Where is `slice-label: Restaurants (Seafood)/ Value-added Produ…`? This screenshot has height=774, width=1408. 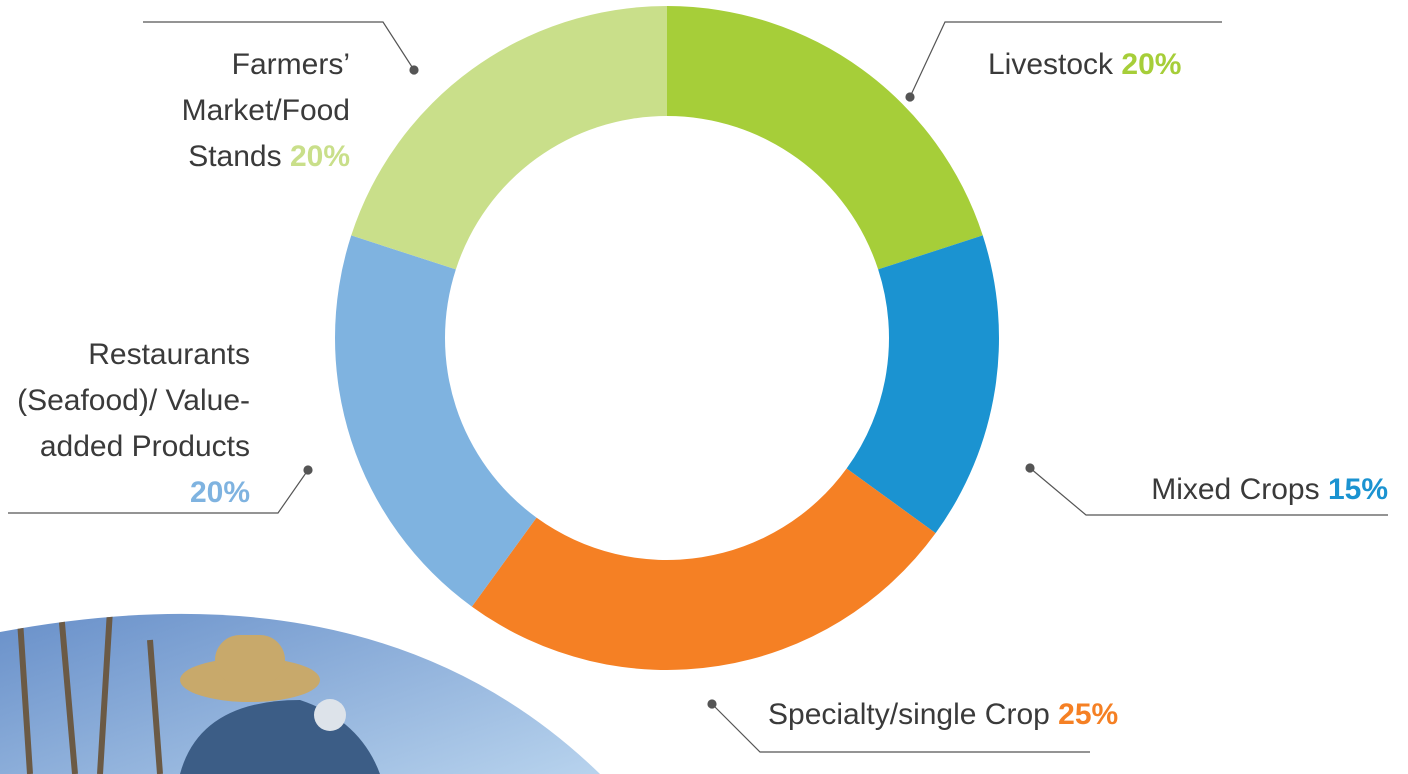
slice-label: Restaurants (Seafood)/ Value-added Produ… is located at coordinates (125, 424).